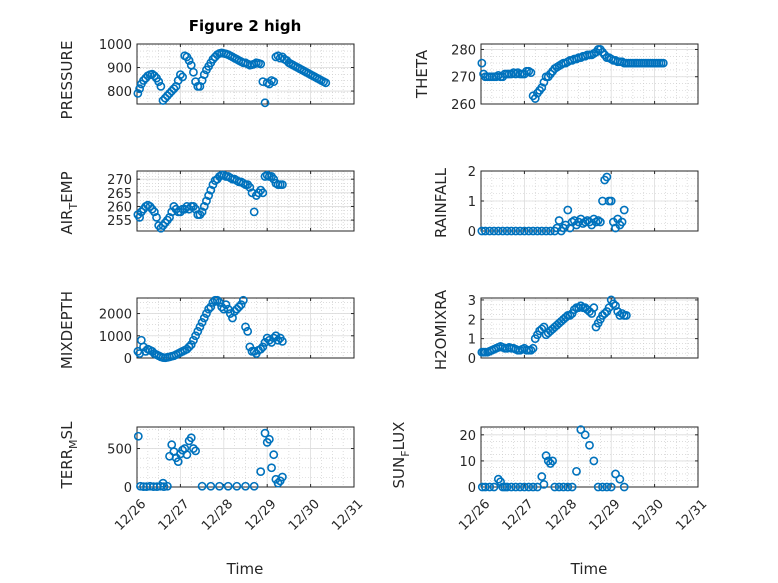 This screenshot has width=778, height=583. What do you see at coordinates (467, 462) in the screenshot?
I see `sun-flux-ytick-label: 10` at bounding box center [467, 462].